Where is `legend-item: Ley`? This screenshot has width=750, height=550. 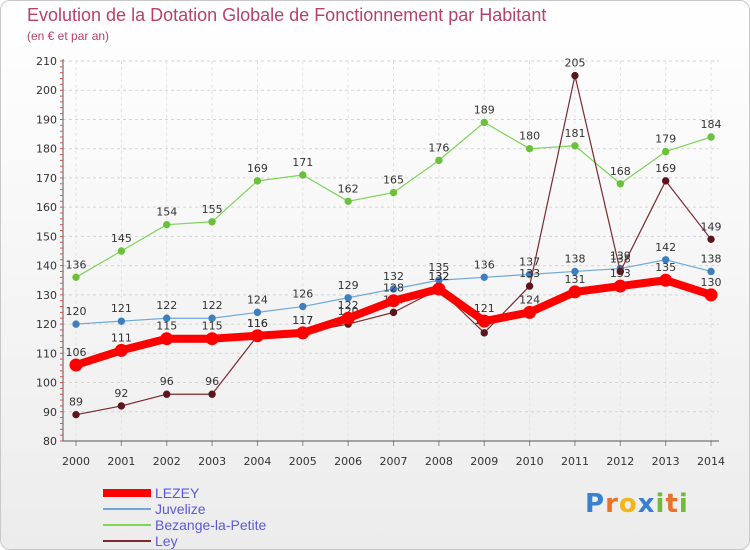 legend-item: Ley is located at coordinates (223, 541).